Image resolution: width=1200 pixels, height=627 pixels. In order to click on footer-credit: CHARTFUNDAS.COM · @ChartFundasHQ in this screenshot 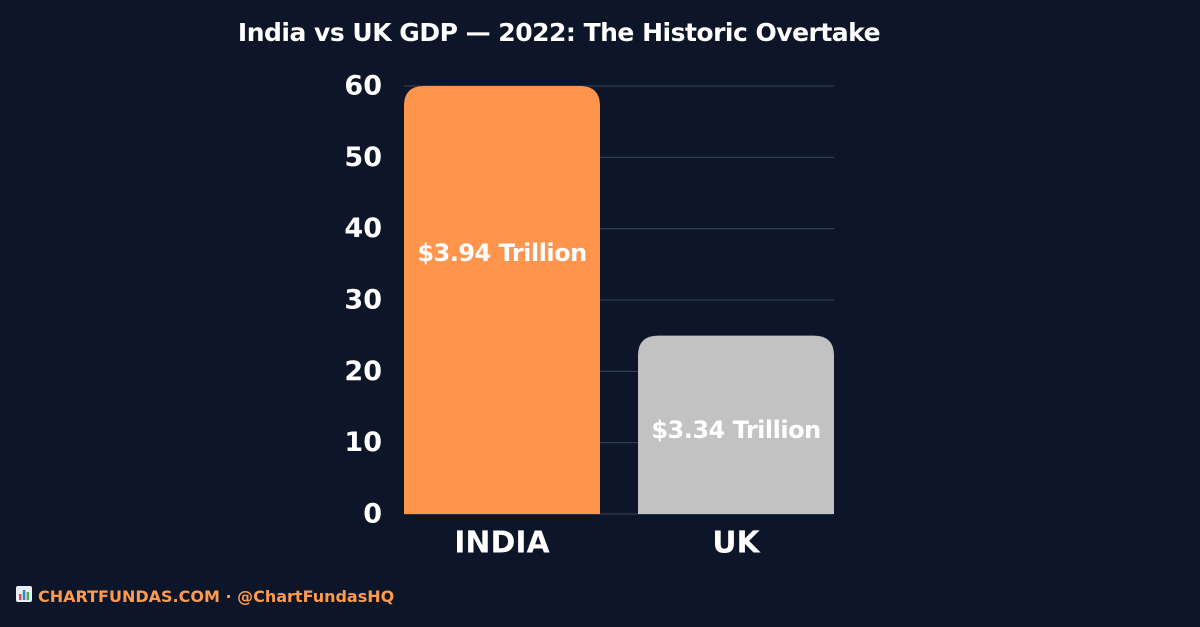, I will do `click(205, 596)`.